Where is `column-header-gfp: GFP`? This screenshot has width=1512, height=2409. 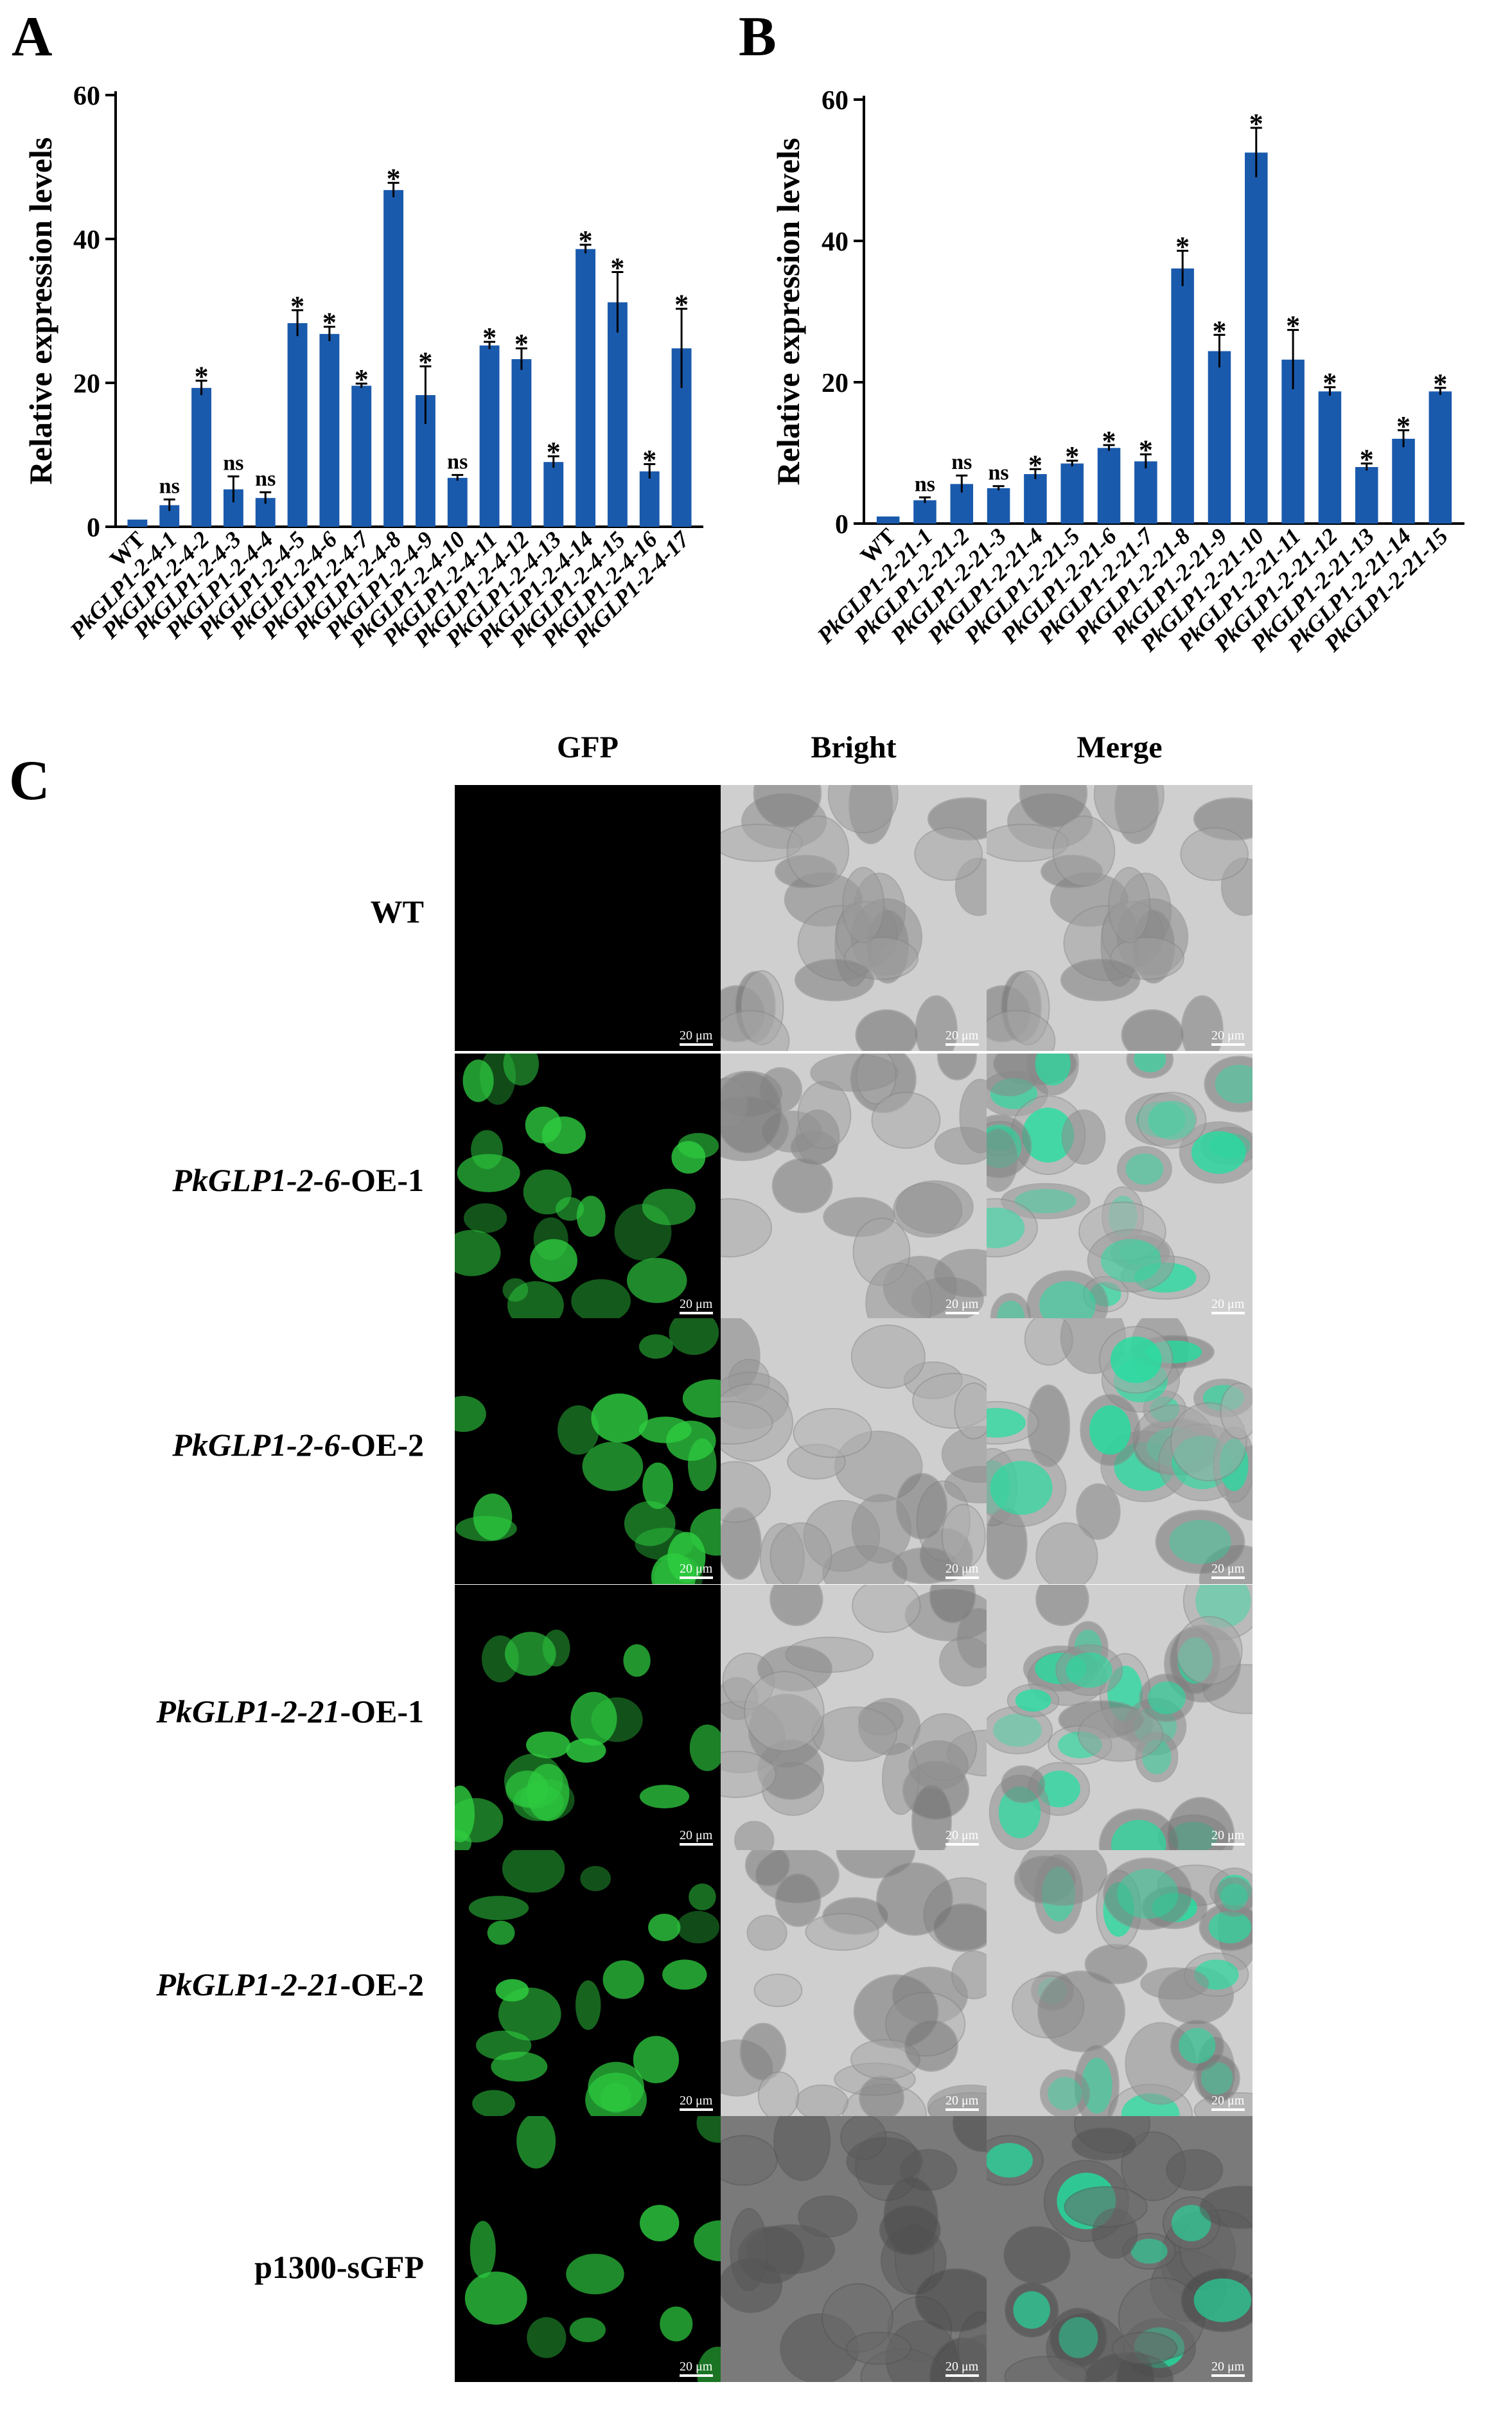
column-header-gfp: GFP is located at coordinates (588, 747).